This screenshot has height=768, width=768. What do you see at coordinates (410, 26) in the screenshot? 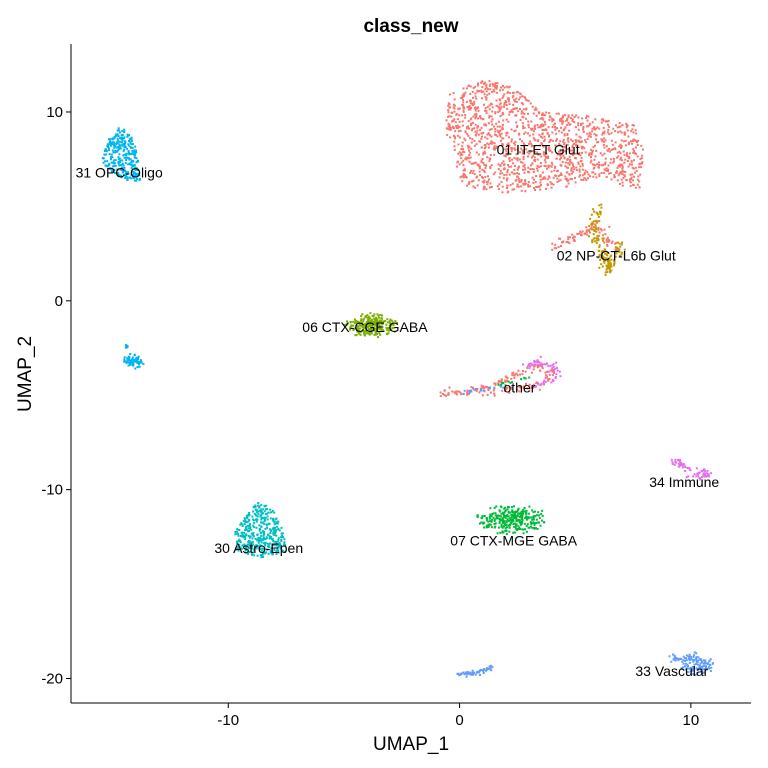
I see `chart-title: class_new` at bounding box center [410, 26].